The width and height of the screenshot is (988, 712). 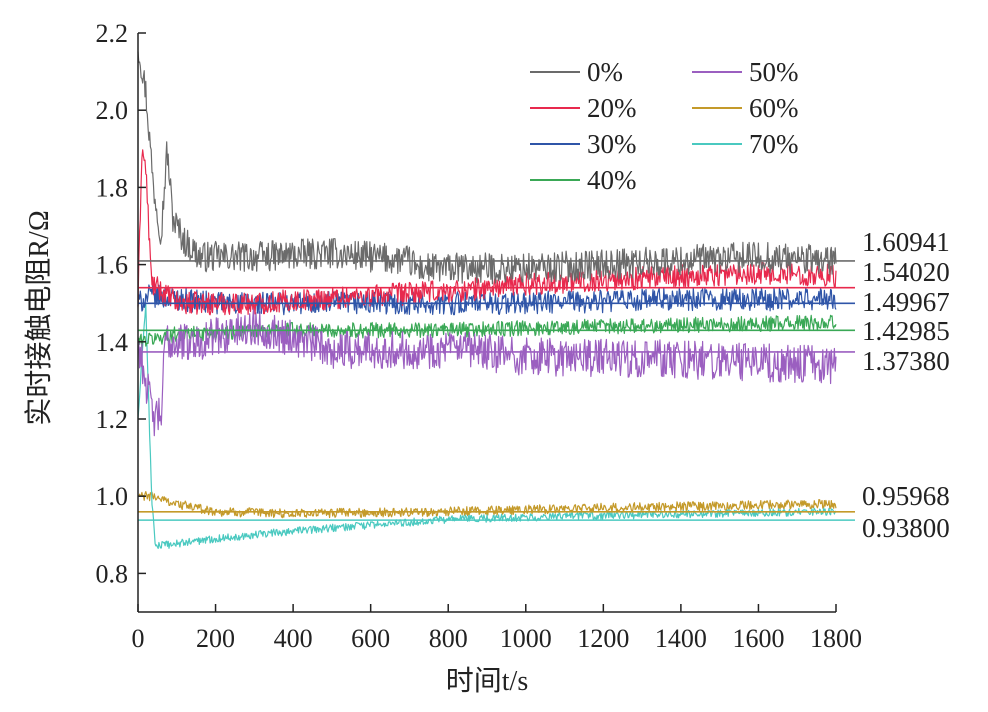 What do you see at coordinates (112, 496) in the screenshot?
I see `y-tick-label: 1.0` at bounding box center [112, 496].